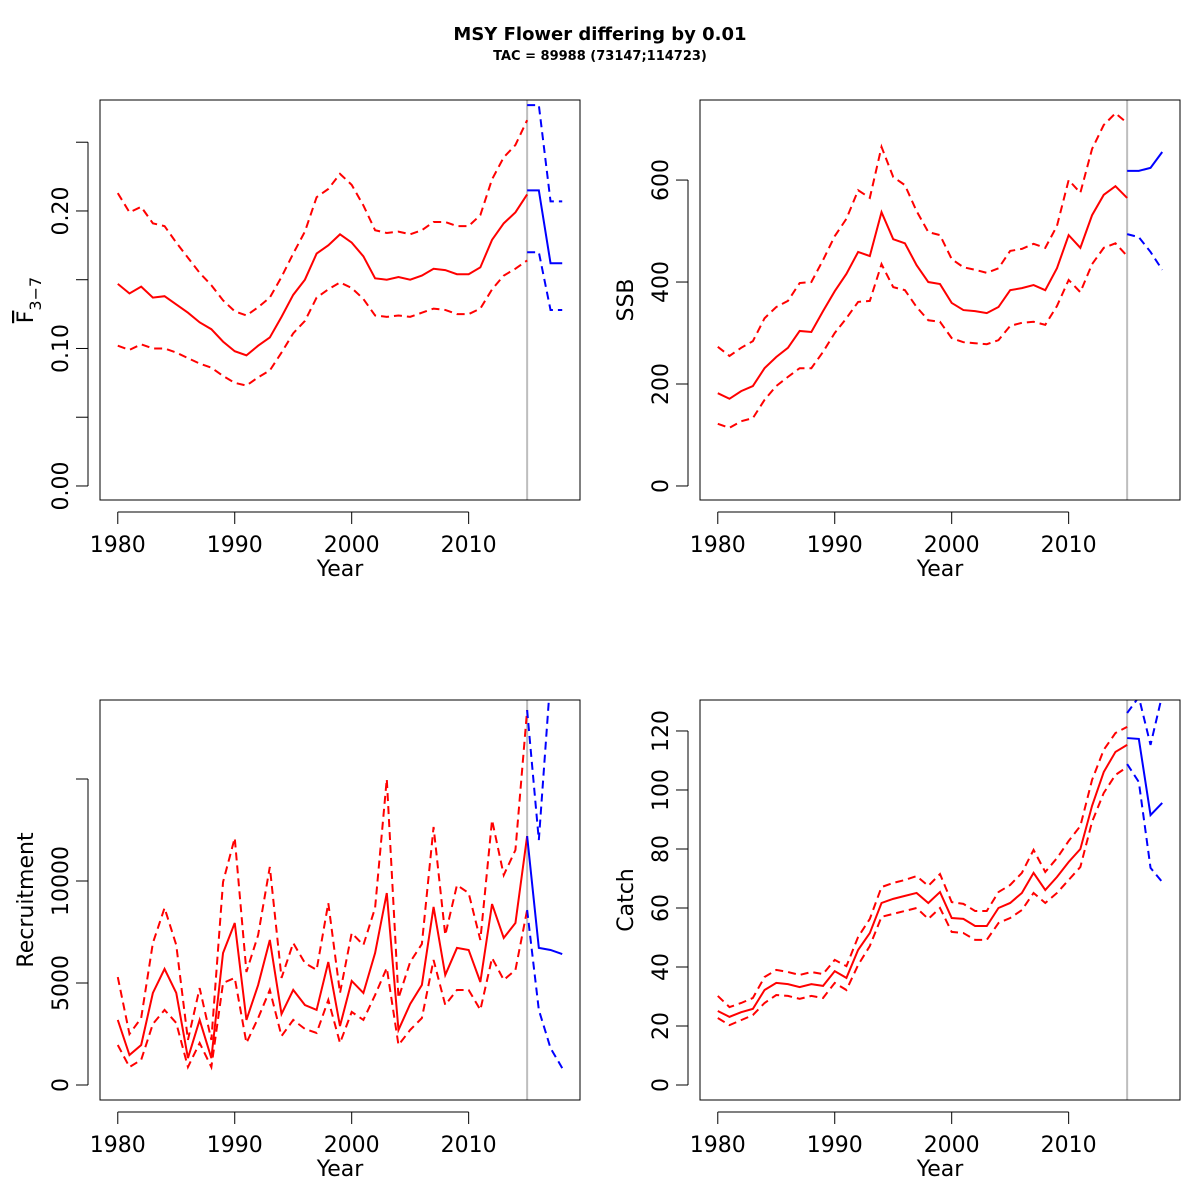 This screenshot has width=1200, height=1200. Describe the element at coordinates (661, 384) in the screenshot. I see `y-tick-label: 200` at that location.